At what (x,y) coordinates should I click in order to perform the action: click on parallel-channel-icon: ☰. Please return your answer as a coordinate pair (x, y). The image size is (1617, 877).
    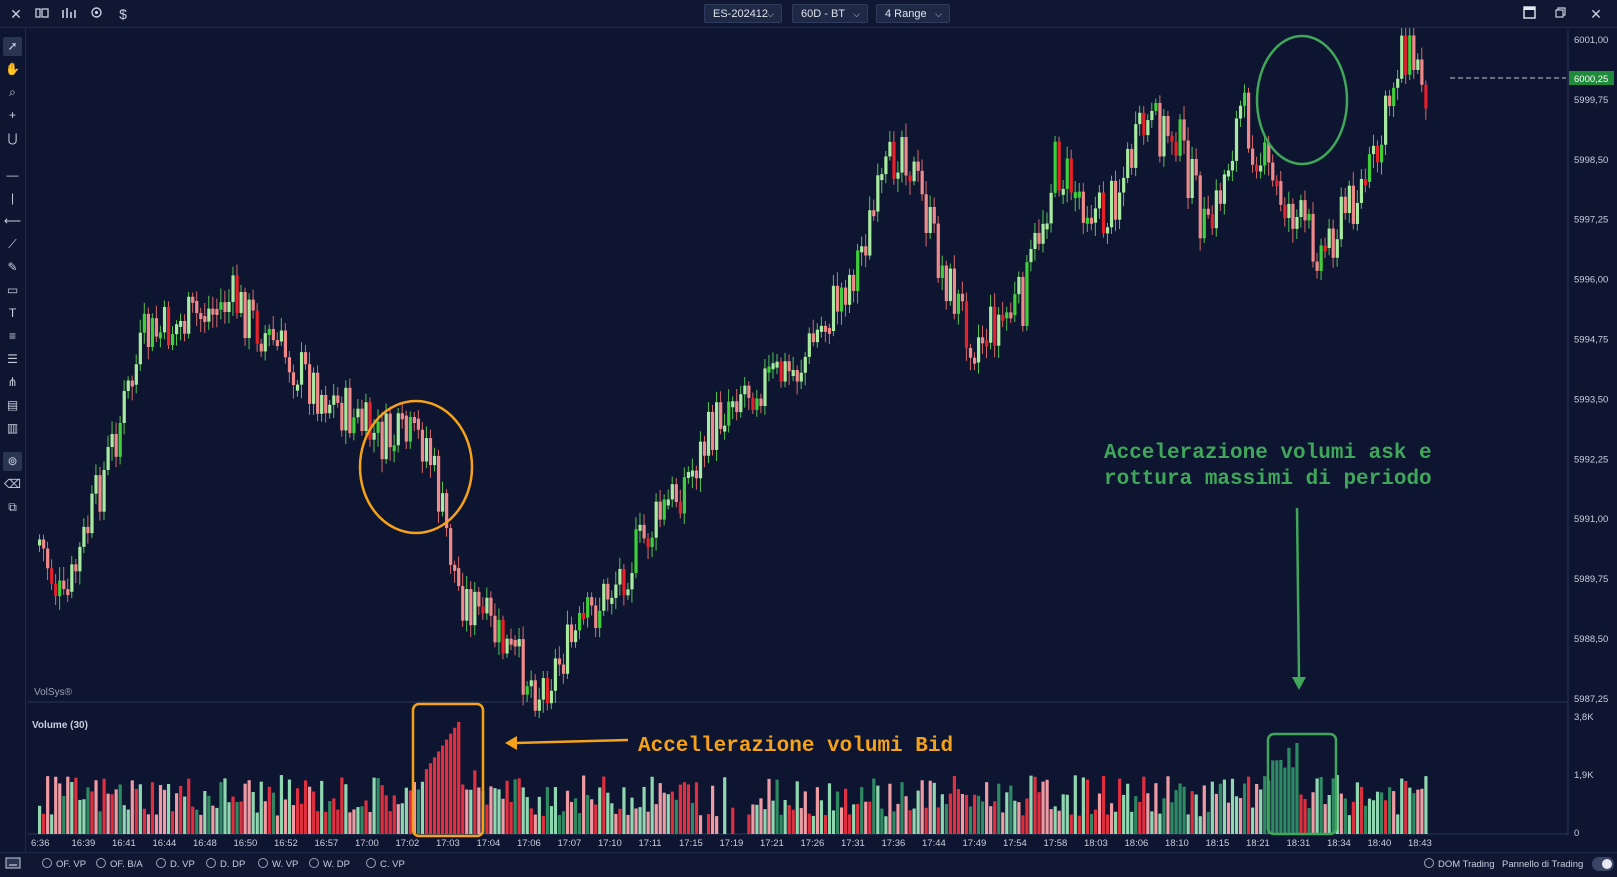
    Looking at the image, I should click on (12, 359).